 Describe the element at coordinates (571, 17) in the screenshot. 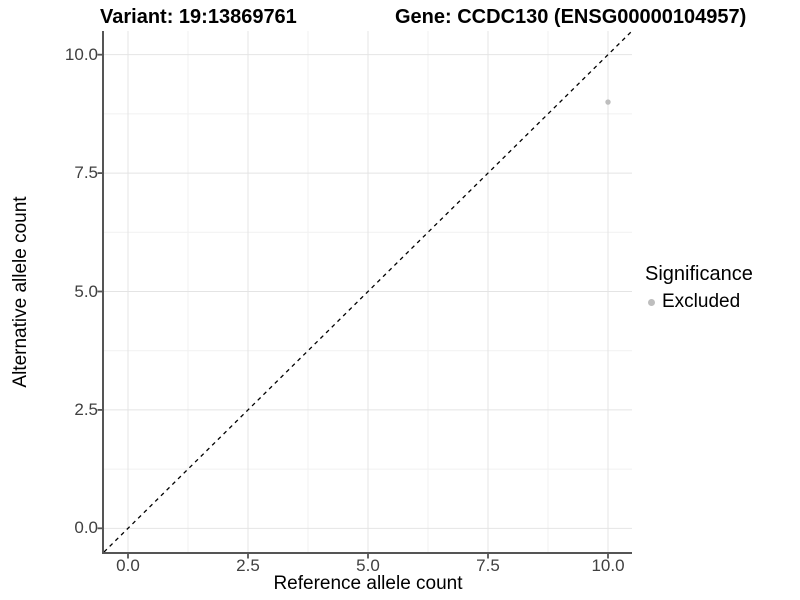

I see `gene-title: Gene: CCDC130 (ENSG00000104957)` at that location.